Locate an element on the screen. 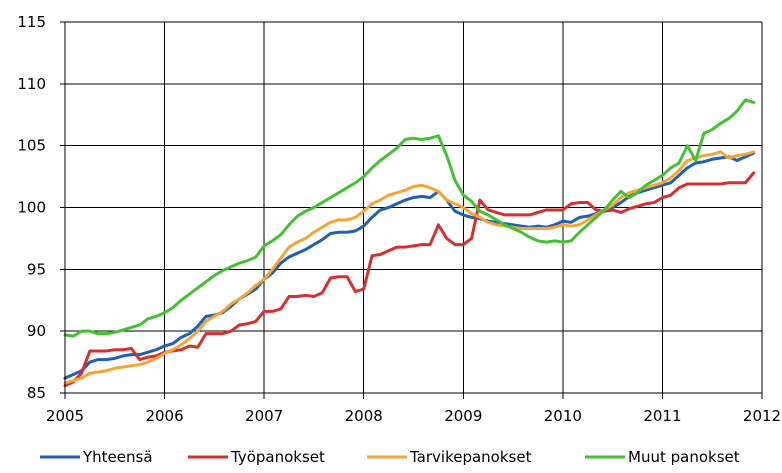 The image size is (782, 473). y-tick-label: 85 is located at coordinates (36, 393).